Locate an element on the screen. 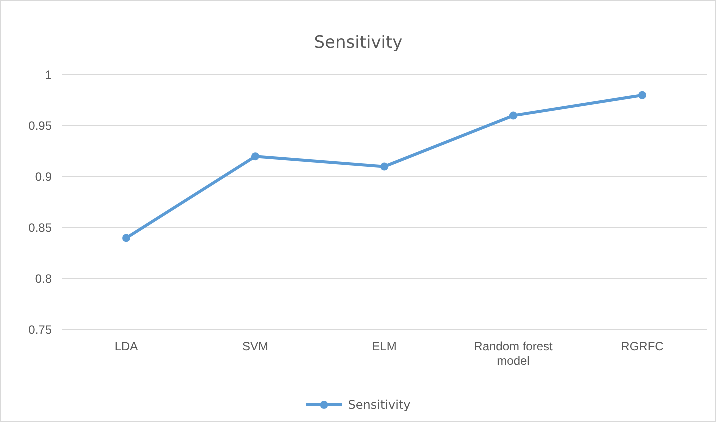 This screenshot has height=423, width=717. y-tick-label: 0.95 is located at coordinates (40, 125).